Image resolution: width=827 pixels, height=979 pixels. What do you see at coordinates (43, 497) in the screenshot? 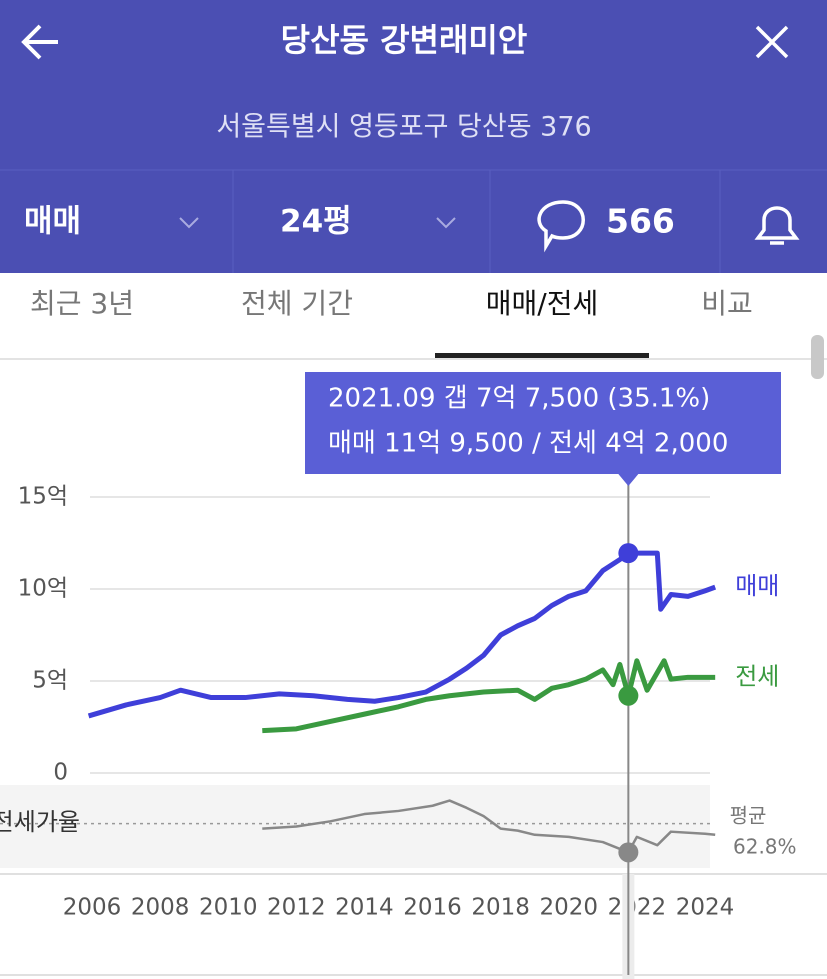
I see `y-tick-label: 15억` at bounding box center [43, 497].